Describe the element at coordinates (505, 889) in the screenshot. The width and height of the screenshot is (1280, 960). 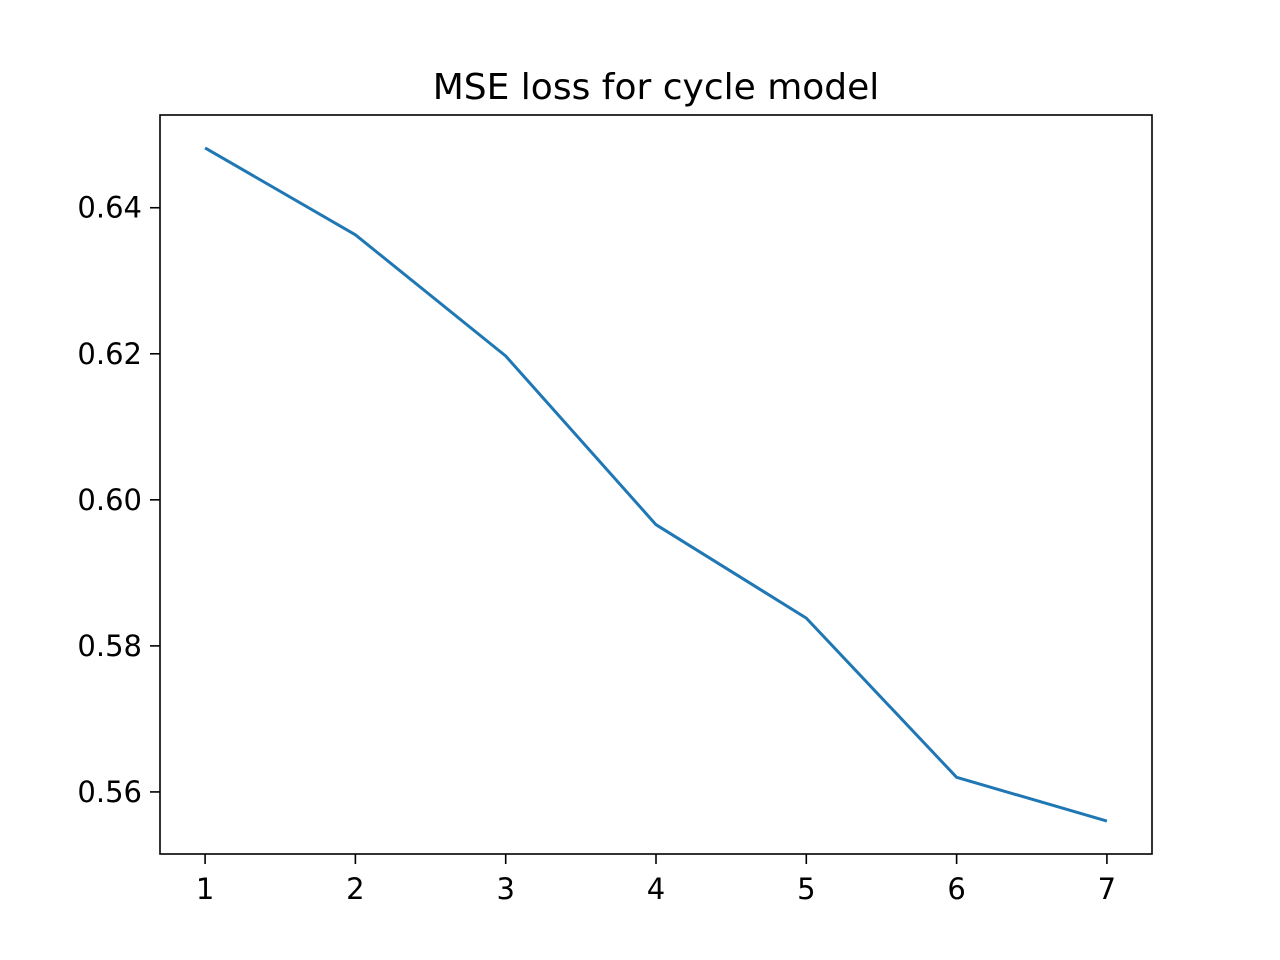
I see `x-tick-label: 3` at that location.